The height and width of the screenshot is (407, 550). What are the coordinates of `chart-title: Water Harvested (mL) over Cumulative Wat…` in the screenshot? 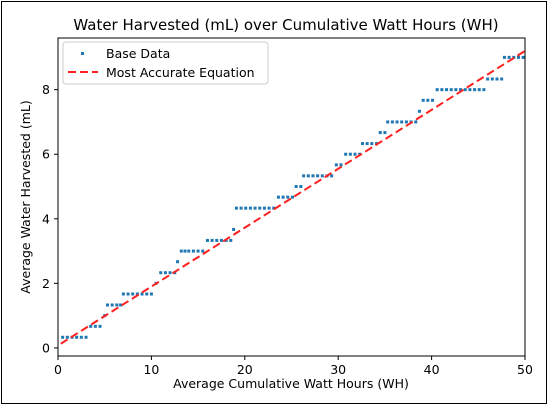 It's located at (285, 25).